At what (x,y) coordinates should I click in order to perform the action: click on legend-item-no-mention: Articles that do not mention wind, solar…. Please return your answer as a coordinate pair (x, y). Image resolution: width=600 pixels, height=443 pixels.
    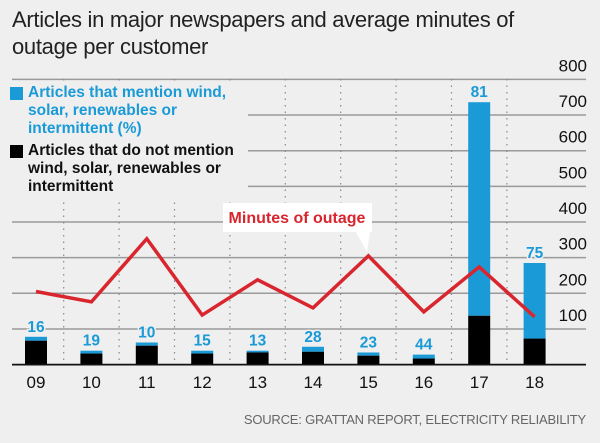
    Looking at the image, I should click on (129, 169).